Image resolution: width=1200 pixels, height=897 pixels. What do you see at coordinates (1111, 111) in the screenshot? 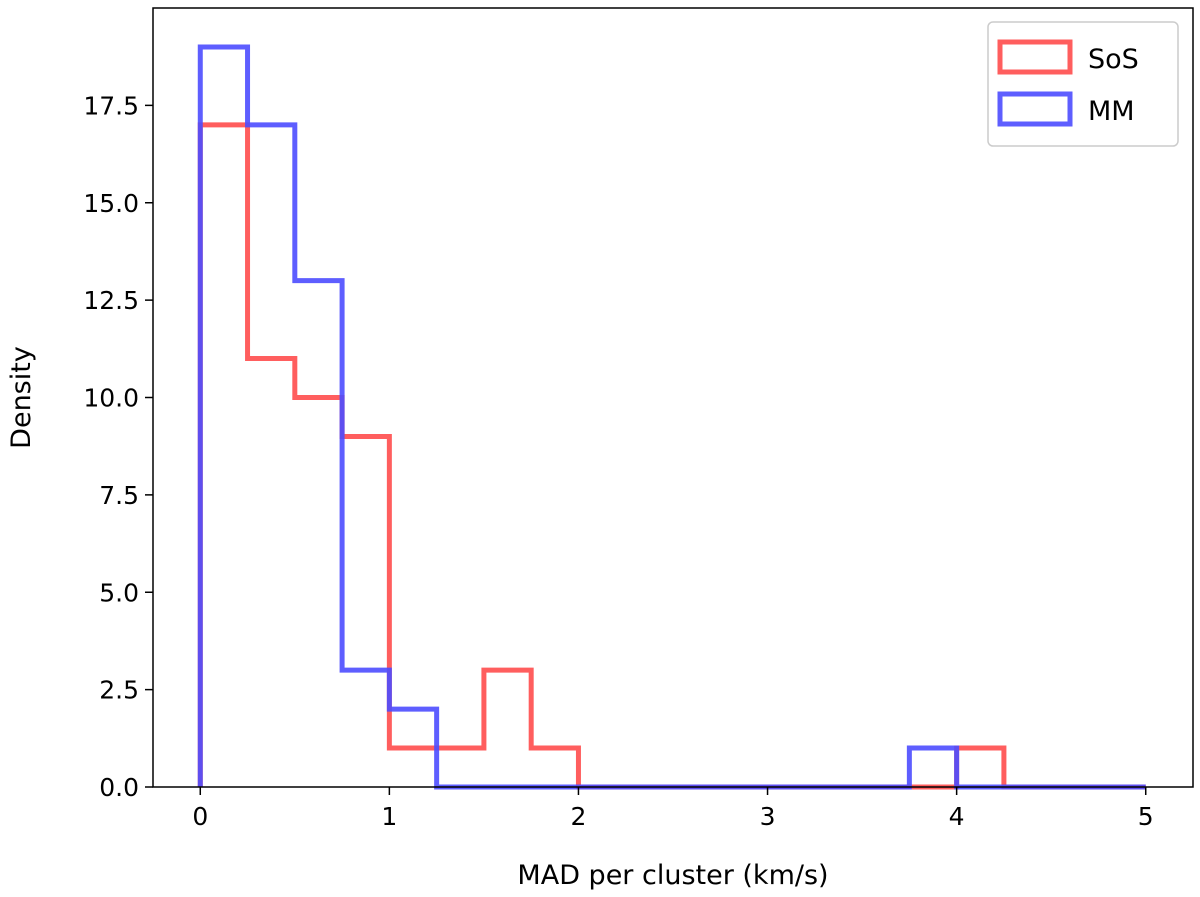
I see `legend-label-mm: MM` at bounding box center [1111, 111].